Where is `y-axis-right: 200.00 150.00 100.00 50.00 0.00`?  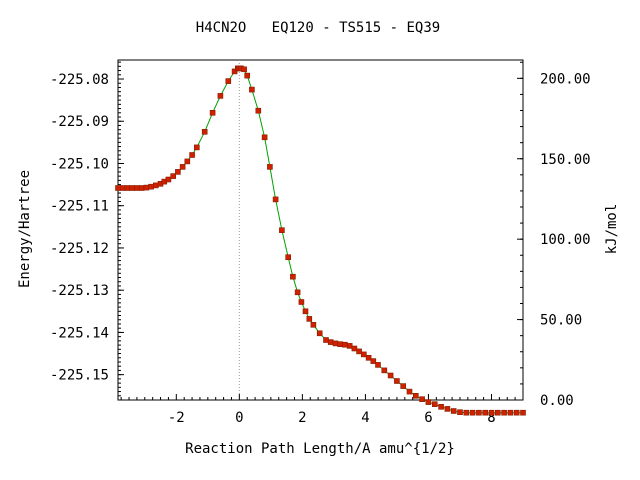
y-axis-right: 200.00 150.00 100.00 50.00 0.00 is located at coordinates (554, 235).